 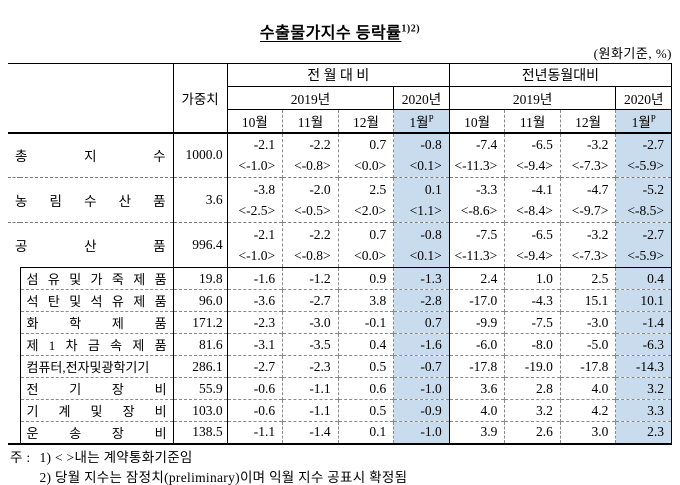 What do you see at coordinates (476, 245) in the screenshot?
I see `value-cell: -7.5 <-11.3>` at bounding box center [476, 245].